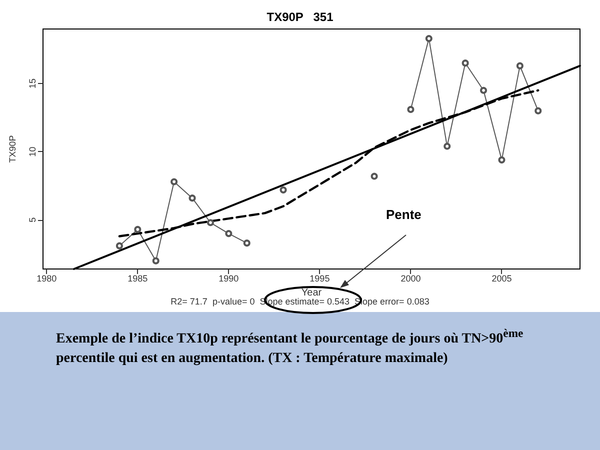  Describe the element at coordinates (404, 214) in the screenshot. I see `annotation: Pente` at that location.